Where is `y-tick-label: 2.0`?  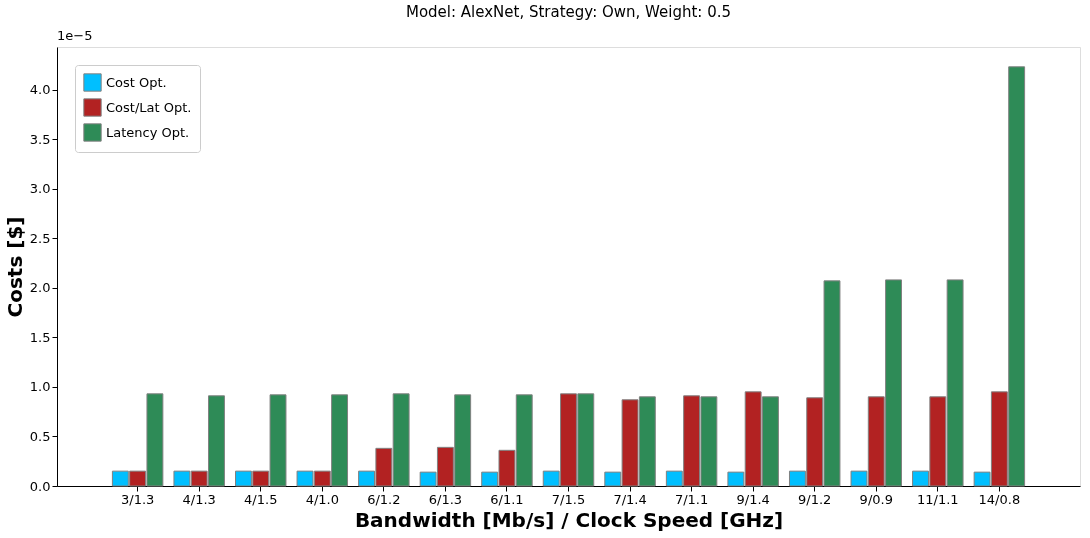
y-tick-label: 2.0 is located at coordinates (40, 288).